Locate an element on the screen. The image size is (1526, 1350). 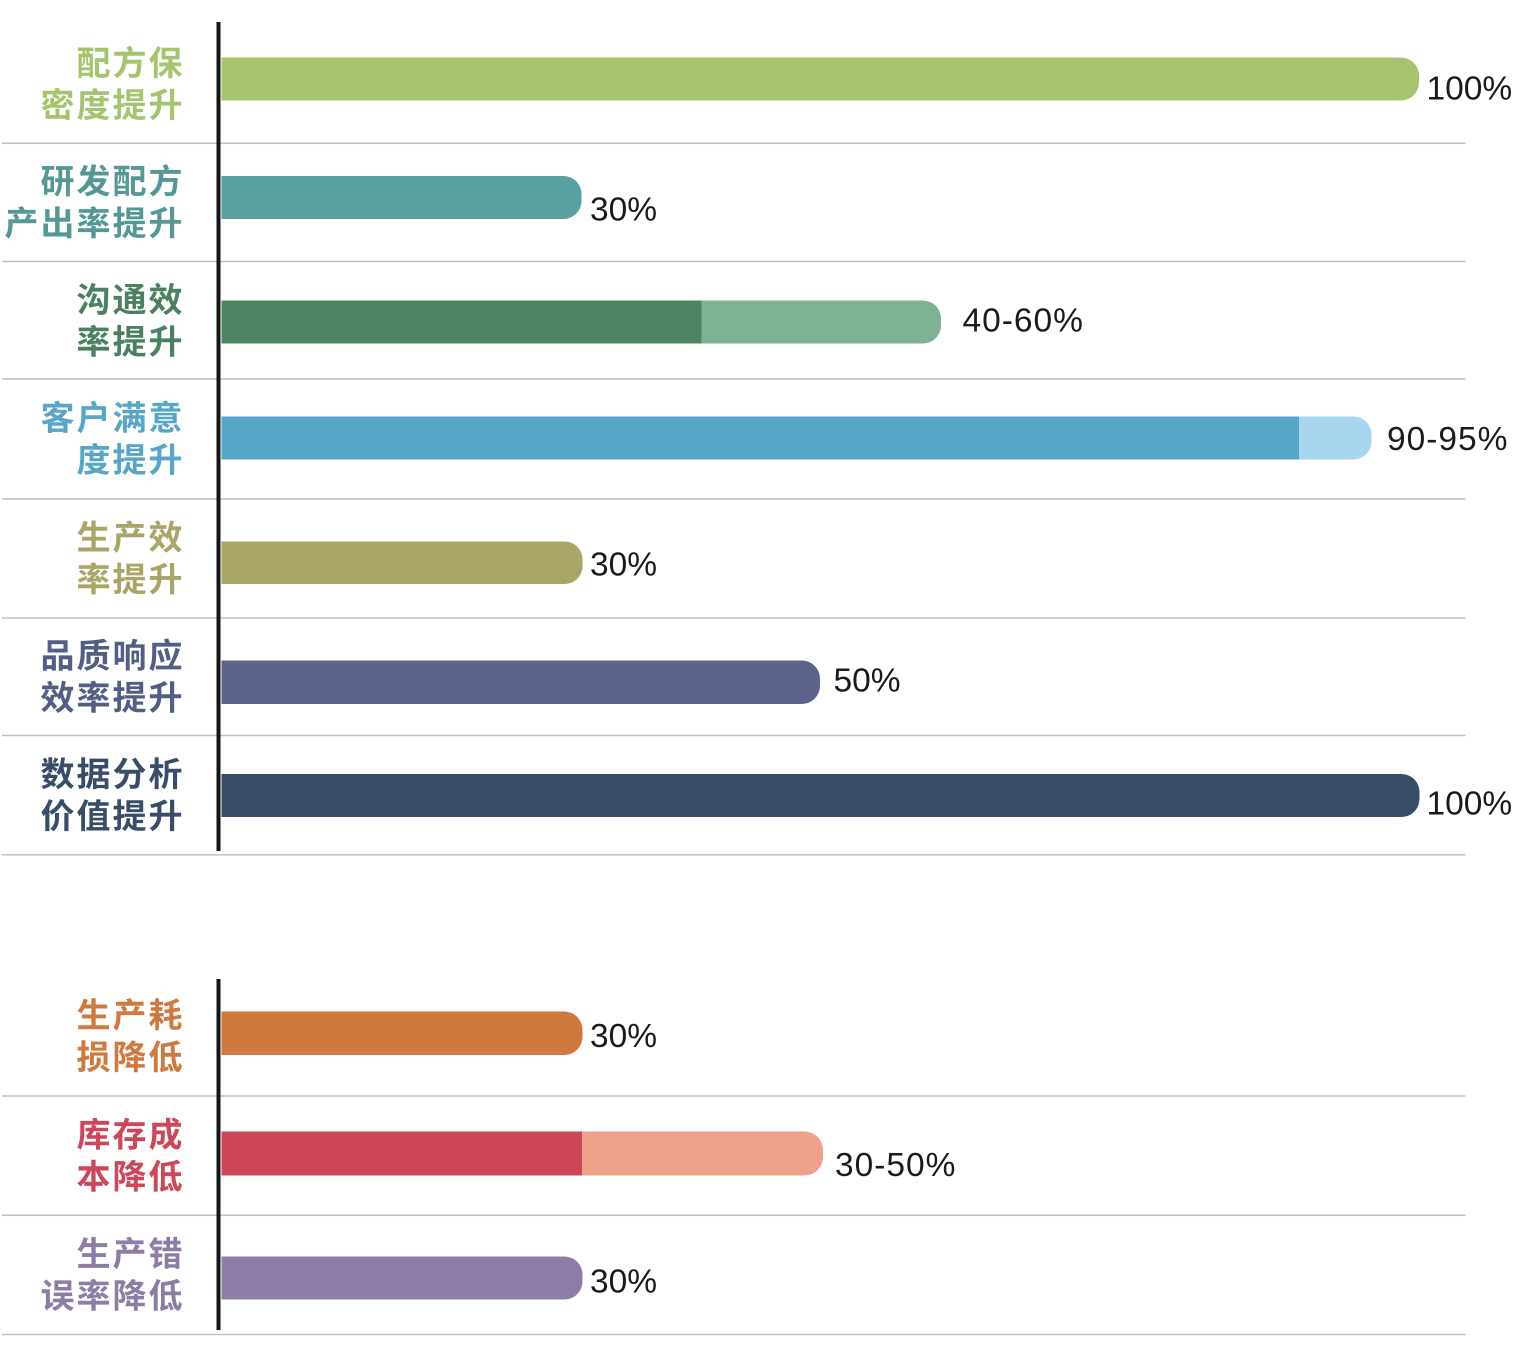
svg-text: 40-60% is located at coordinates (1023, 321).